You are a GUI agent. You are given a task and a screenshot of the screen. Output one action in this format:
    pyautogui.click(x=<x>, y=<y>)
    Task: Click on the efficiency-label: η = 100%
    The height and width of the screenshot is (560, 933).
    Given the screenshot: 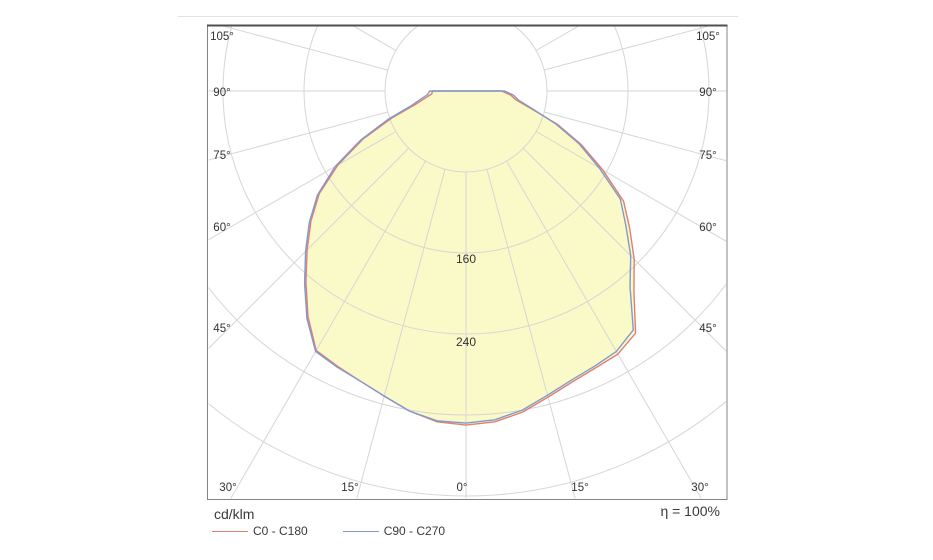 What is the action you would take?
    pyautogui.click(x=690, y=511)
    